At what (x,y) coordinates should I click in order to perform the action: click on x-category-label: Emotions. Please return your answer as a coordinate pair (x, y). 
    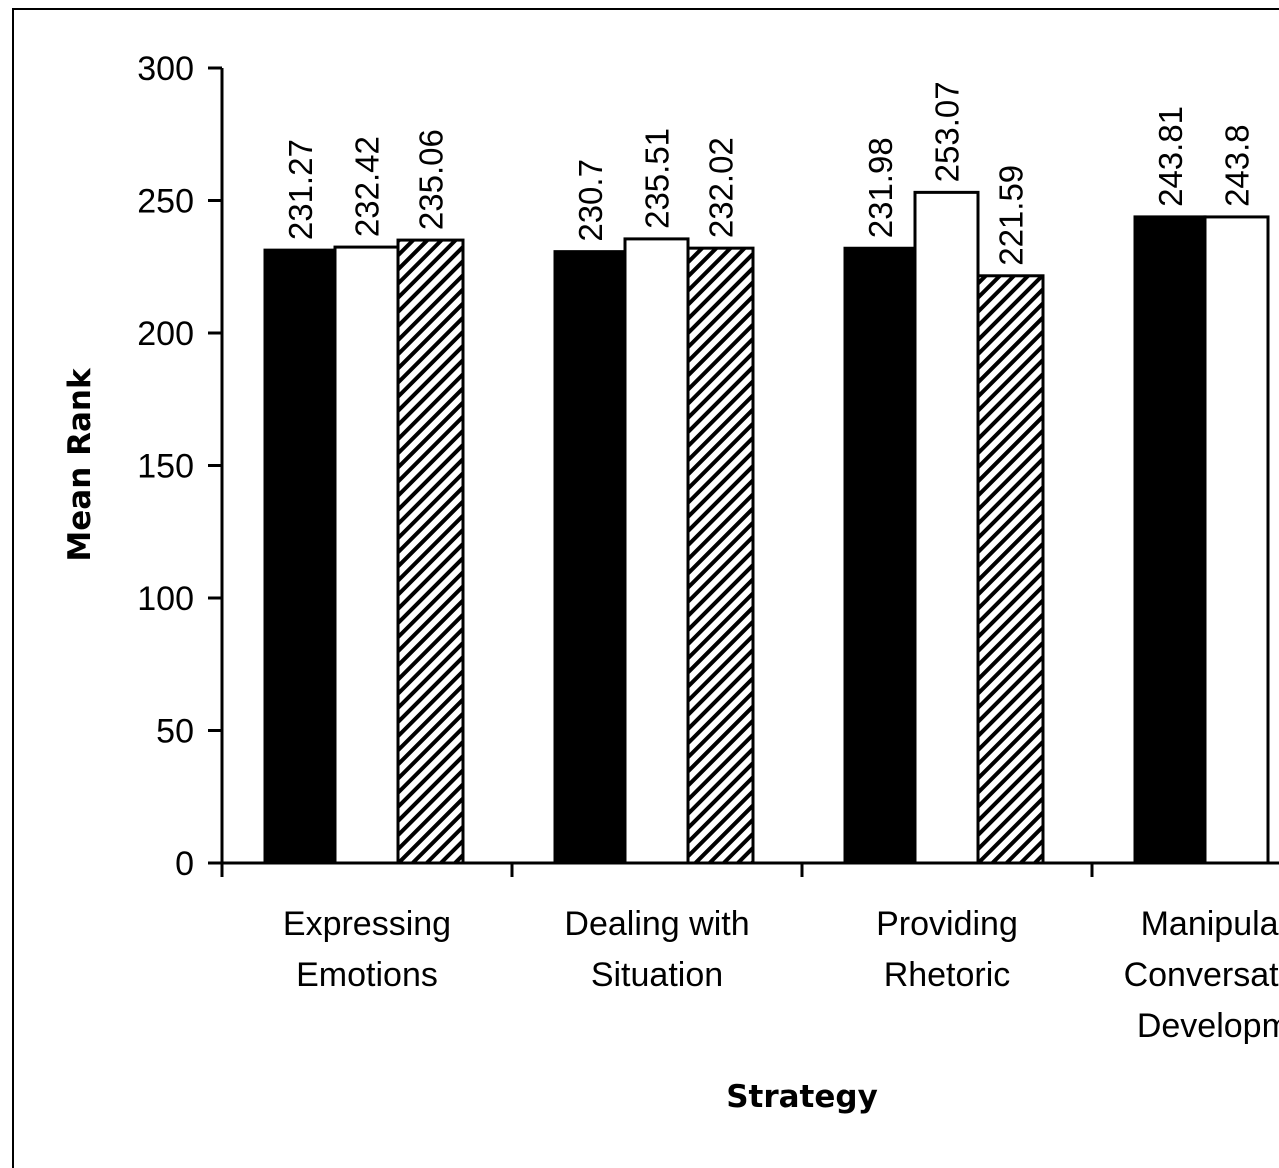
    Looking at the image, I should click on (367, 975).